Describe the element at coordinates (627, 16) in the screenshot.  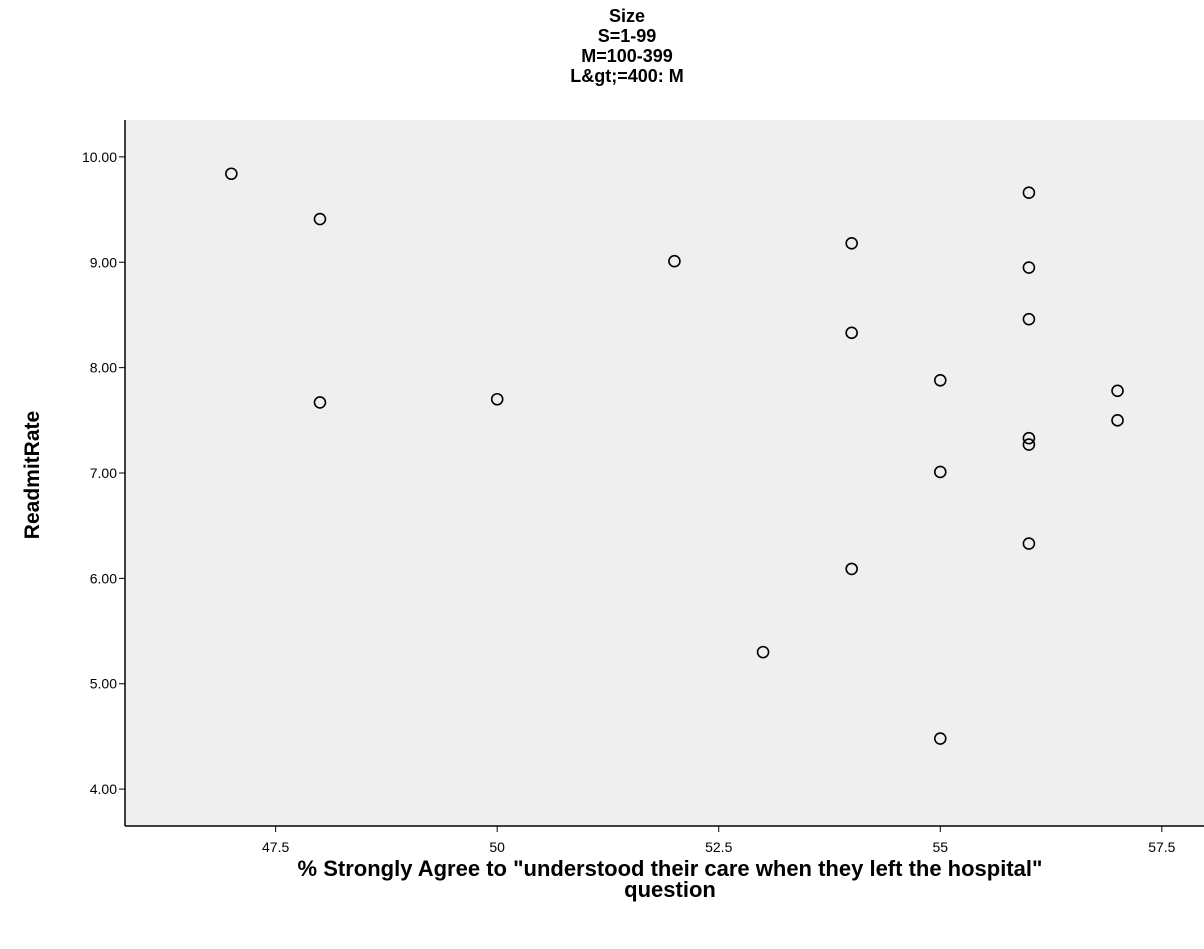
I see `chart-title-line: Size` at that location.